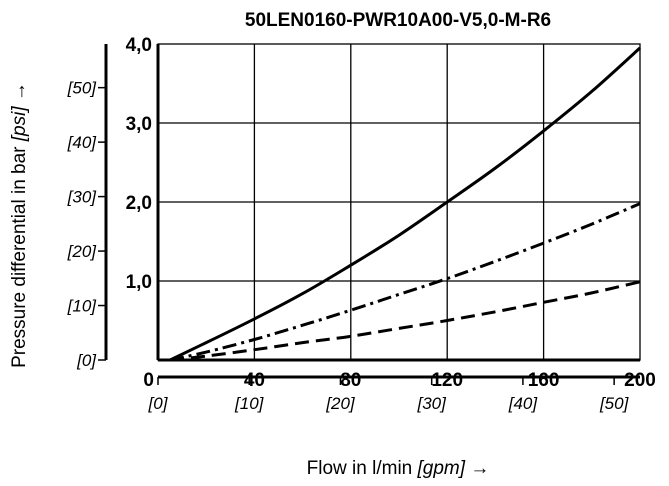 The height and width of the screenshot is (486, 669). What do you see at coordinates (640, 380) in the screenshot?
I see `x-tick-label: 200` at bounding box center [640, 380].